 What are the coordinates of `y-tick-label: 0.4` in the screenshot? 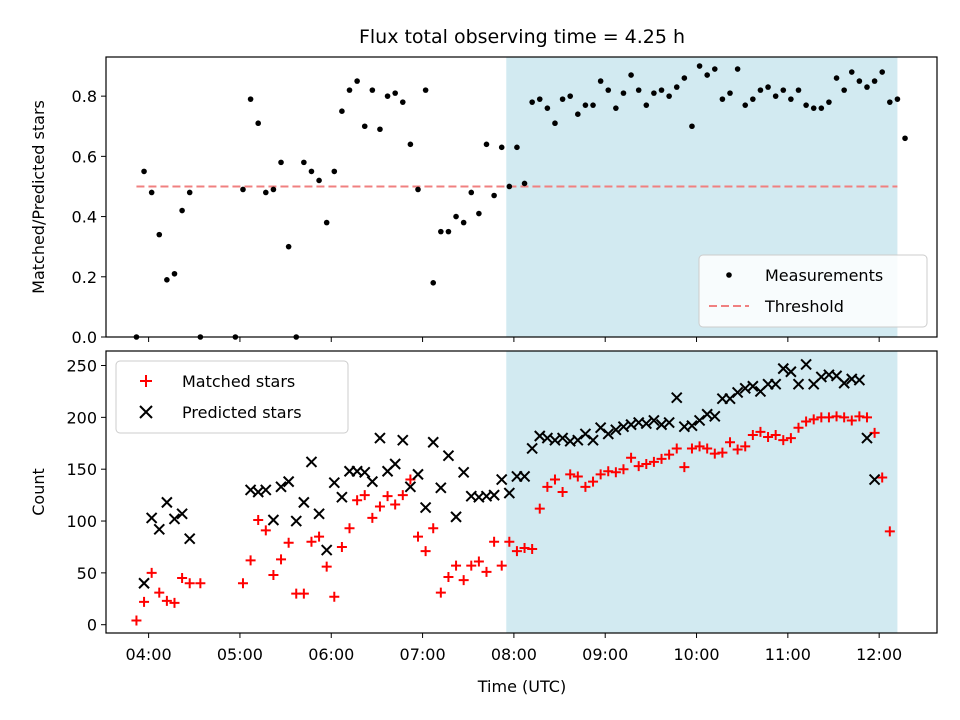 It's located at (84, 217).